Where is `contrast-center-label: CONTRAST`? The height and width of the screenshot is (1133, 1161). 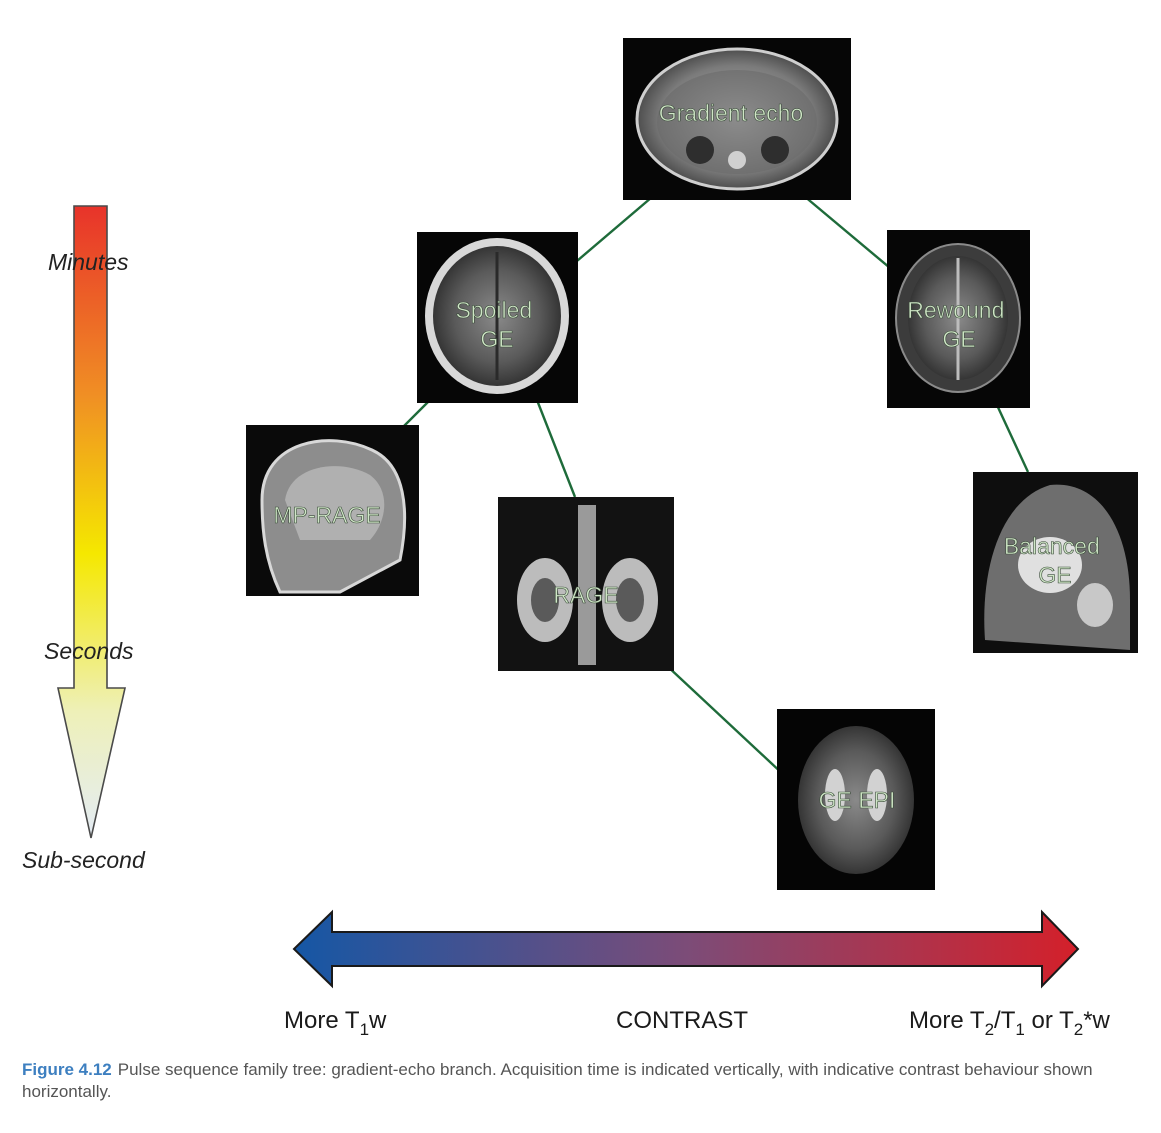
contrast-center-label: CONTRAST is located at coordinates (682, 1020).